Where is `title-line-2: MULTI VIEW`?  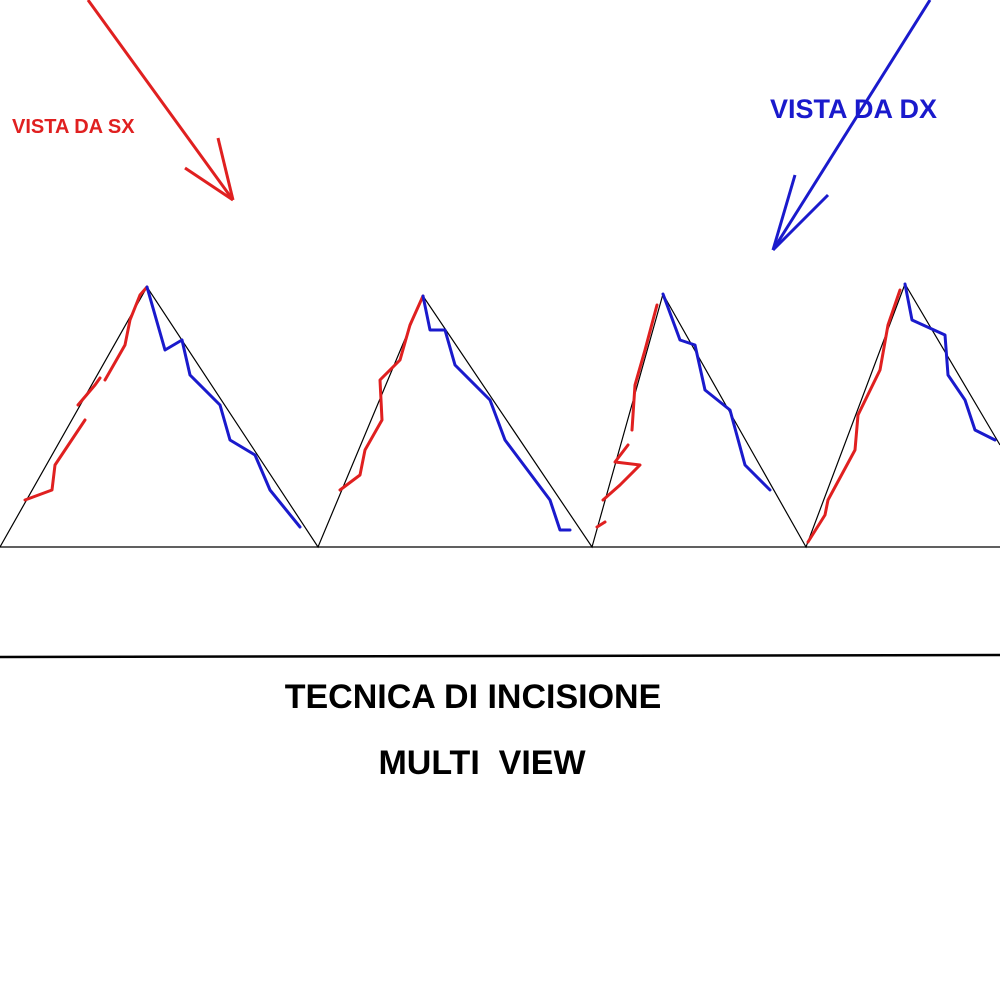
title-line-2: MULTI VIEW is located at coordinates (482, 763).